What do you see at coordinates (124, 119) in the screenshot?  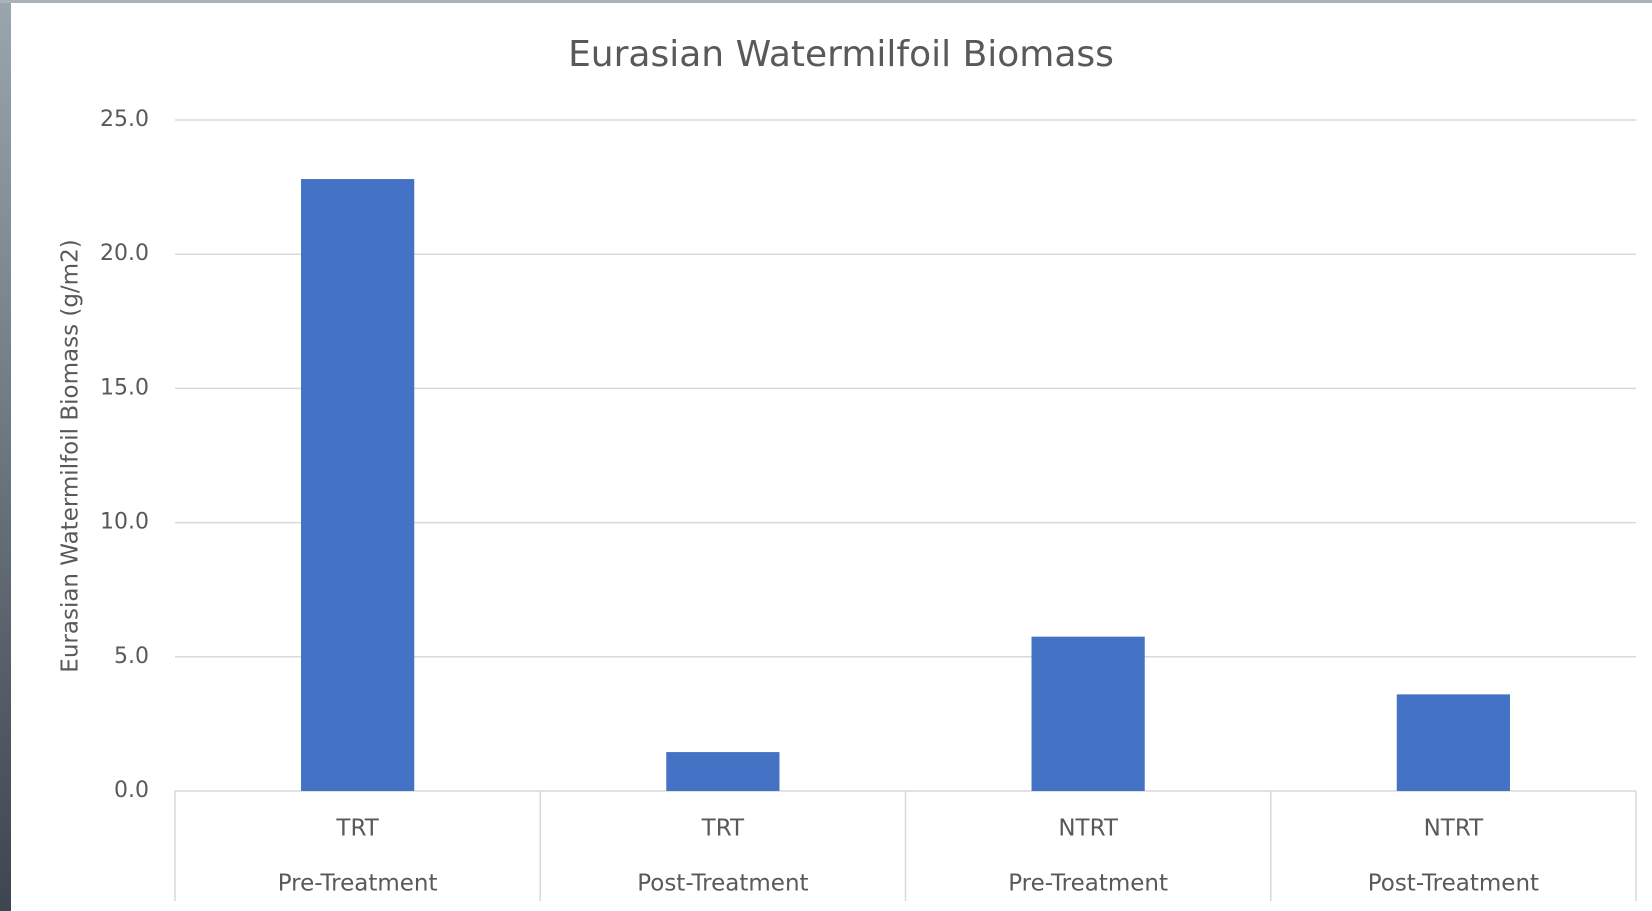 I see `y-tick-label: 25.0` at bounding box center [124, 119].